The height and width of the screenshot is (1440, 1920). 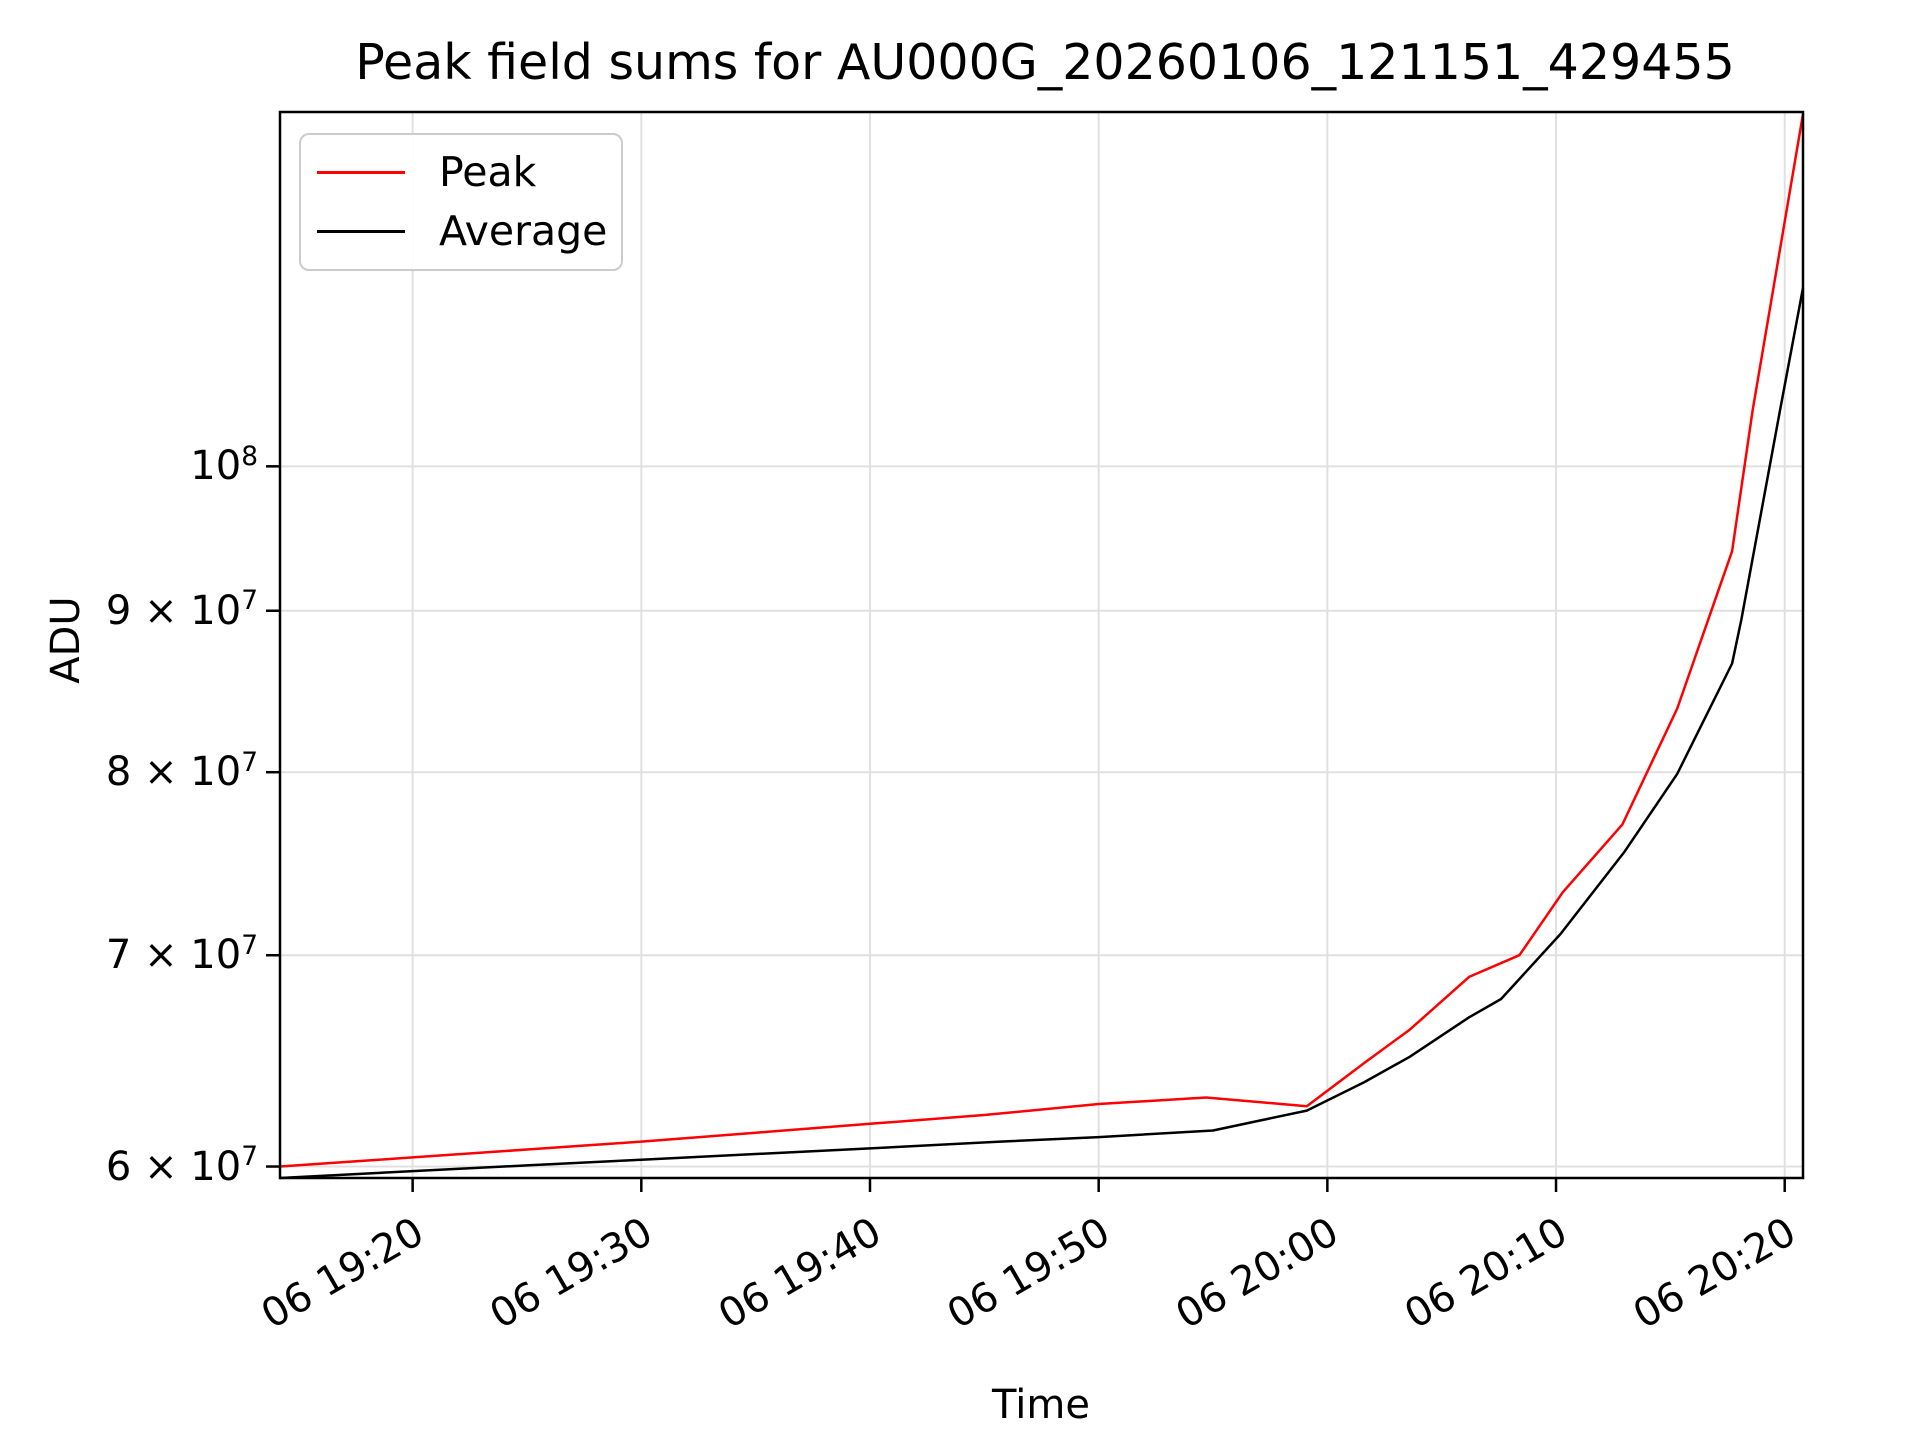 I want to click on legend-entry-peak: Peak, so click(x=469, y=172).